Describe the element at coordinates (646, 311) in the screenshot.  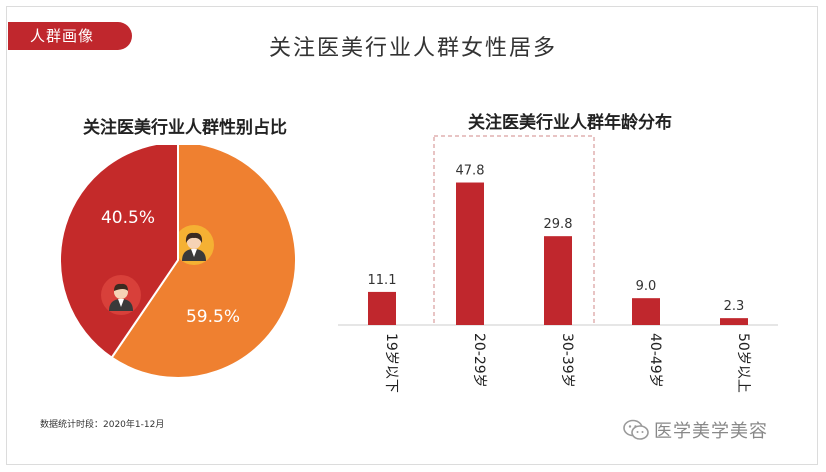
I see `bar-40-49岁` at that location.